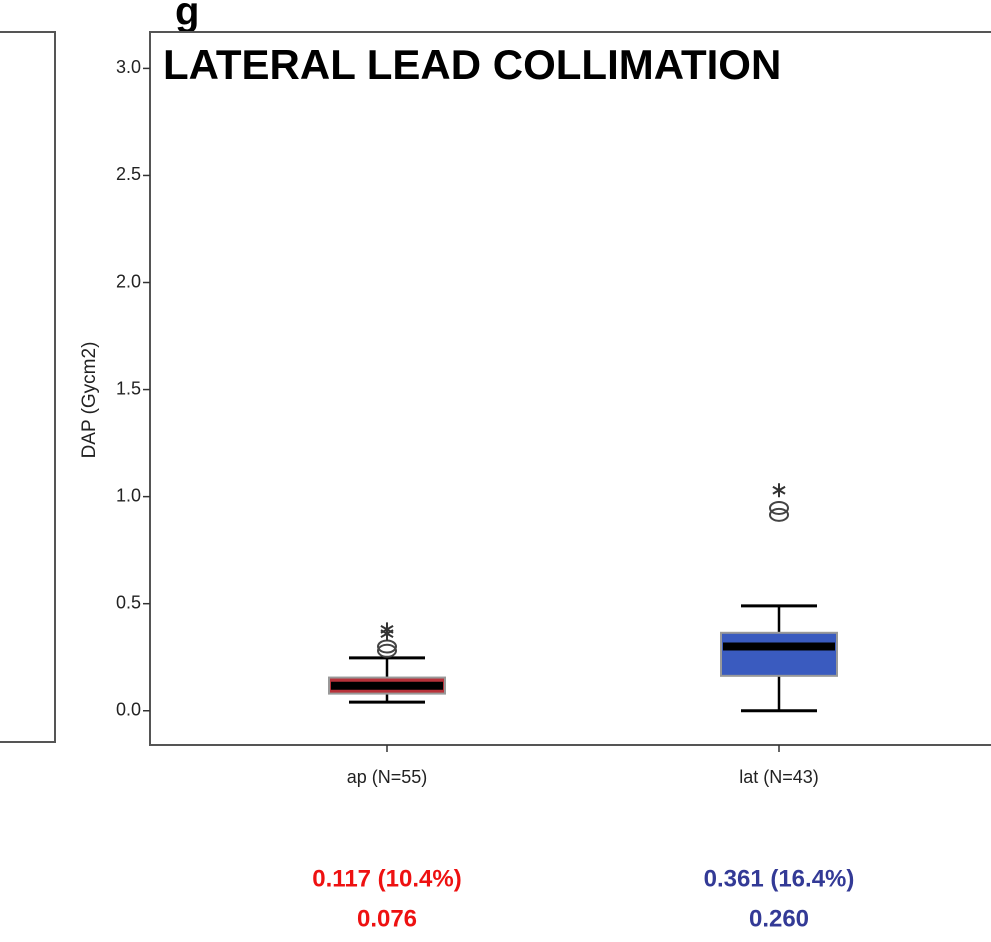  What do you see at coordinates (779, 878) in the screenshot?
I see `annotation: 0.361 (16.4%)` at bounding box center [779, 878].